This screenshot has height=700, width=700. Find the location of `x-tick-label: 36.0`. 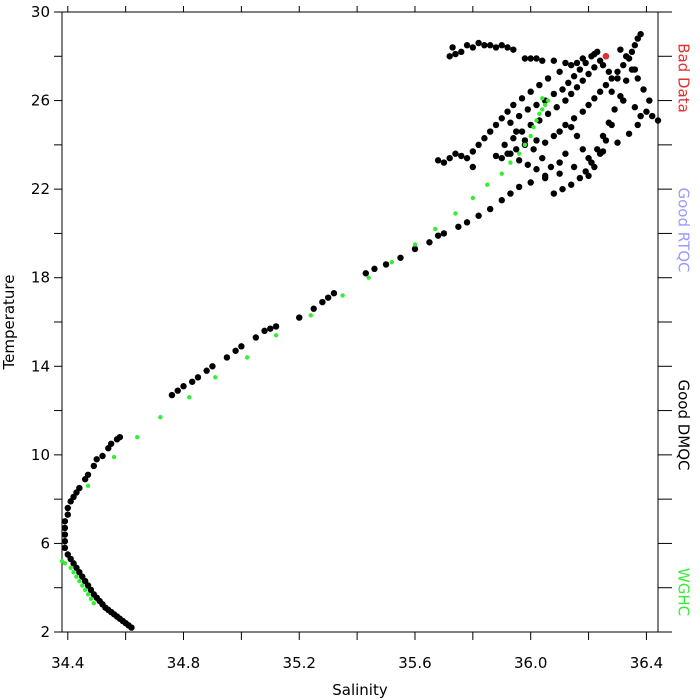

x-tick-label: 36.0 is located at coordinates (530, 663).